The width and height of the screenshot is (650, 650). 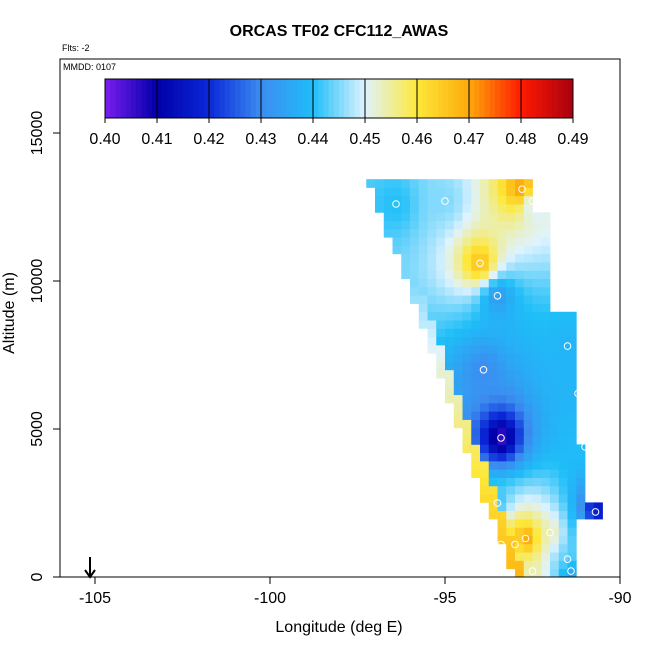 I want to click on x-tick-label: -105, so click(x=95, y=598).